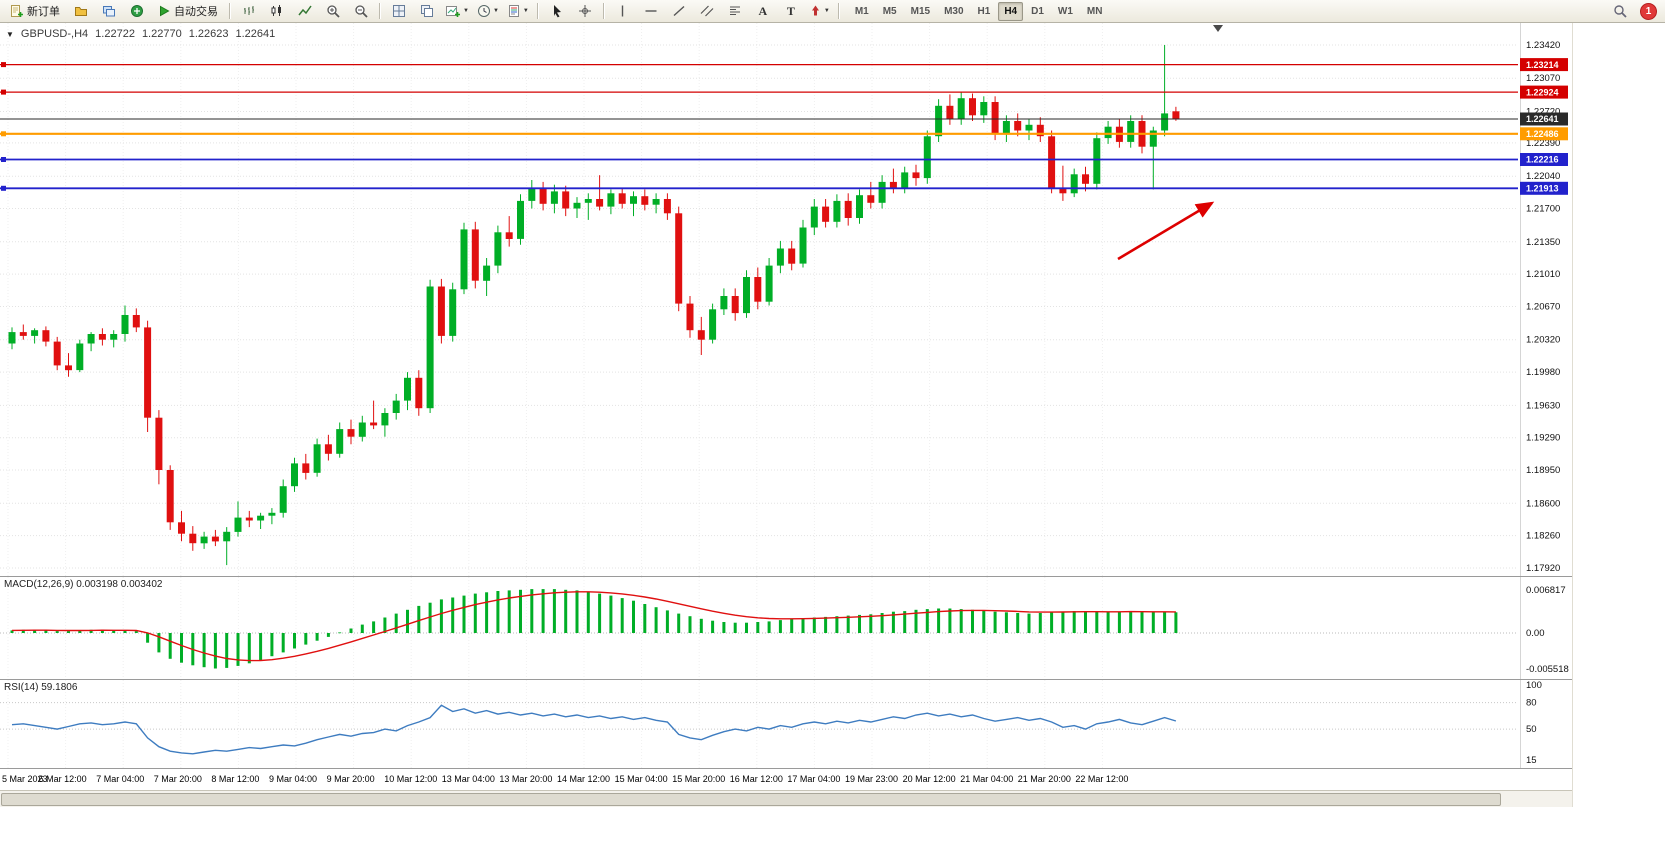  What do you see at coordinates (1547, 669) in the screenshot?
I see `svg-text: -0.005518` at bounding box center [1547, 669].